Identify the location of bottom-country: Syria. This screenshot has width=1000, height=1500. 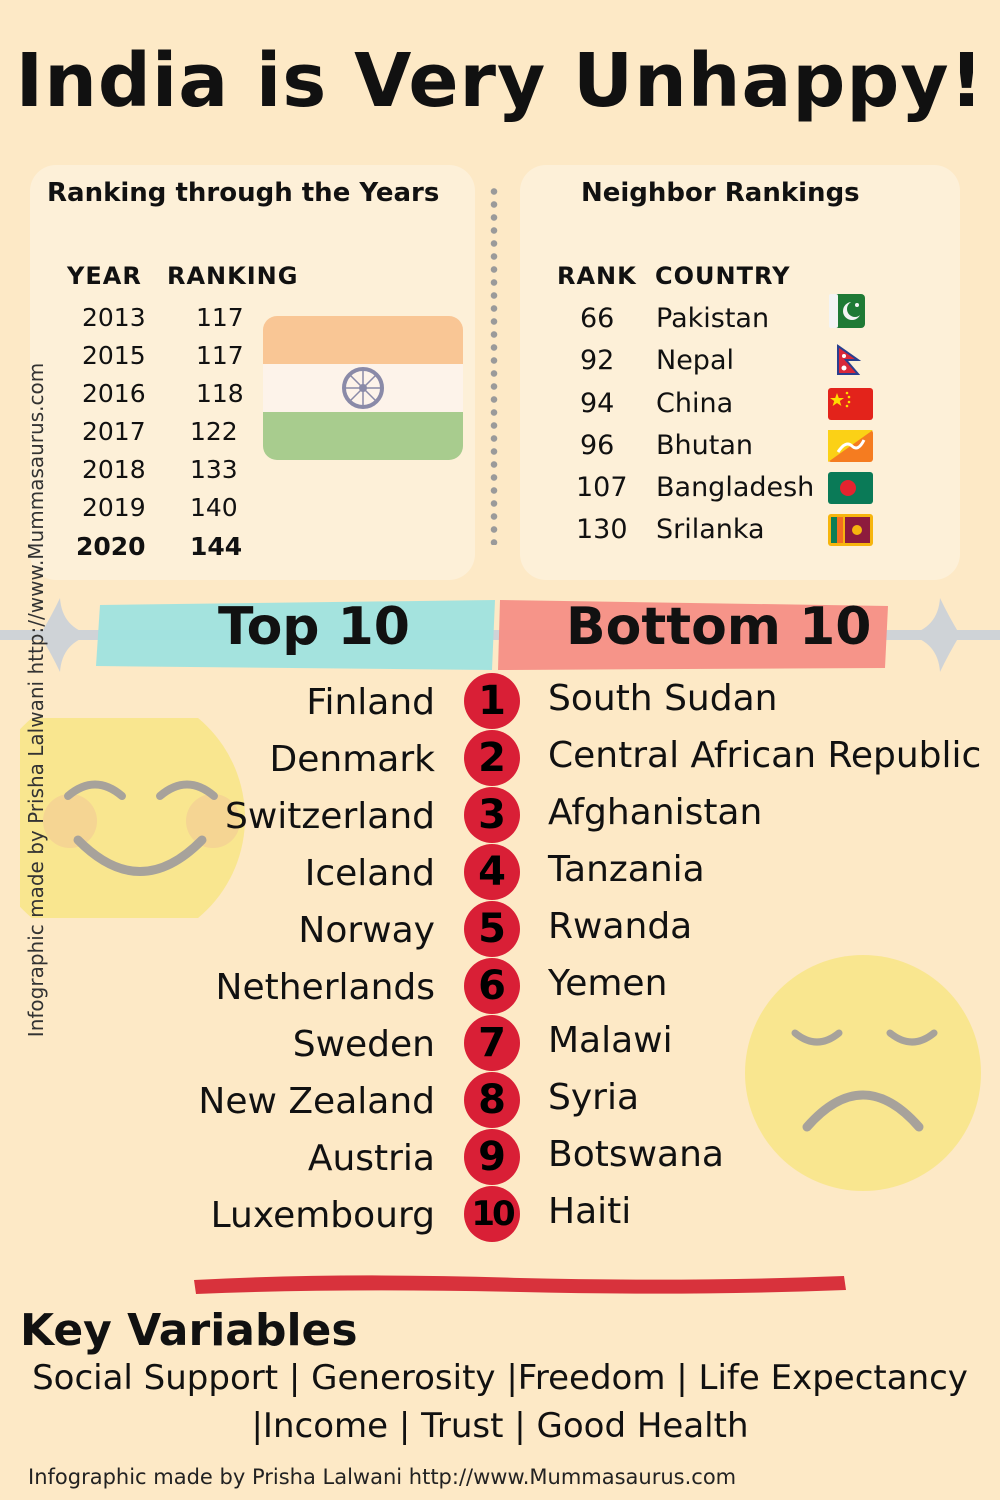
(594, 1097).